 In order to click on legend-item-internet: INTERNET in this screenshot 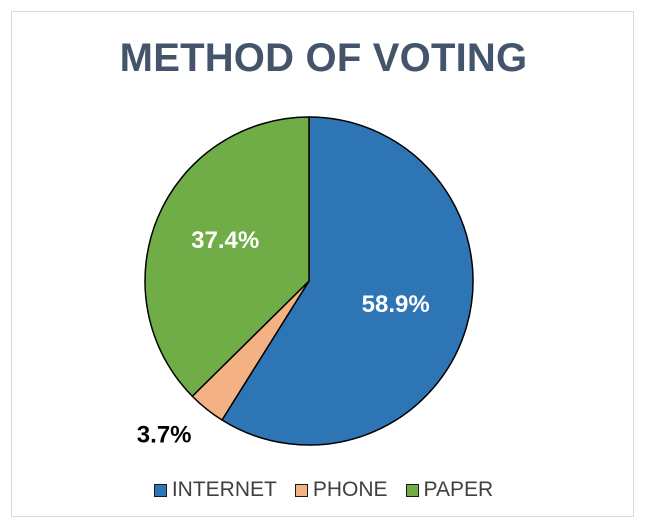, I will do `click(215, 490)`.